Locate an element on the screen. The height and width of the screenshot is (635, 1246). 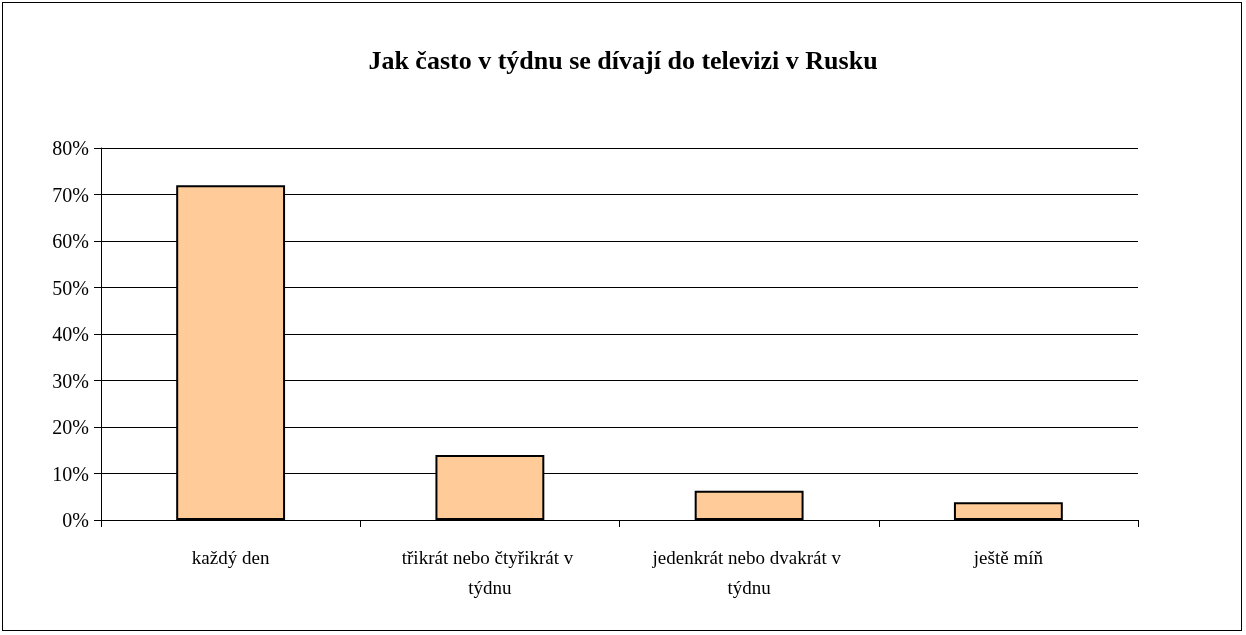
chart-title: Jak často v týdnu se dívají do televizi v Rusku is located at coordinates (623, 60).